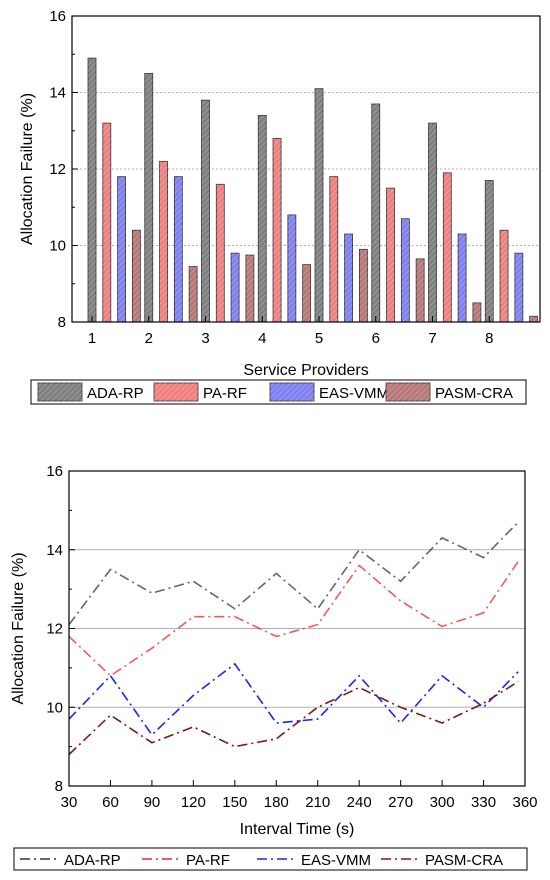 Image resolution: width=550 pixels, height=880 pixels. I want to click on line-series-pasm-cra, so click(293, 718).